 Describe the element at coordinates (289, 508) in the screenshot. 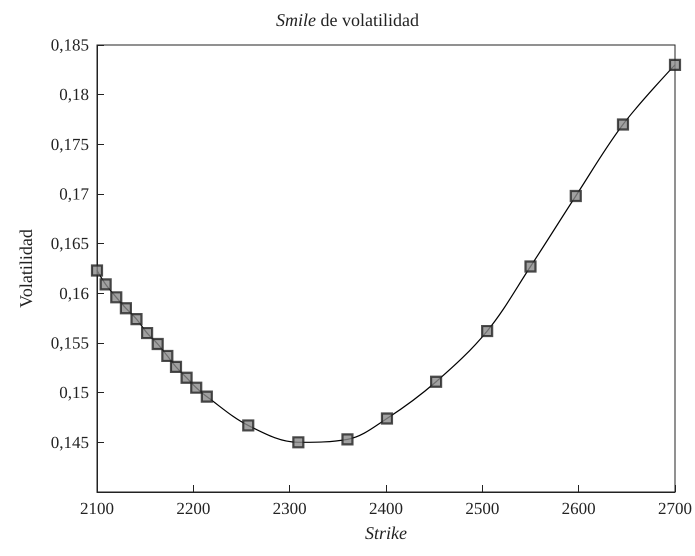

I see `x-tick-label: 2300` at that location.